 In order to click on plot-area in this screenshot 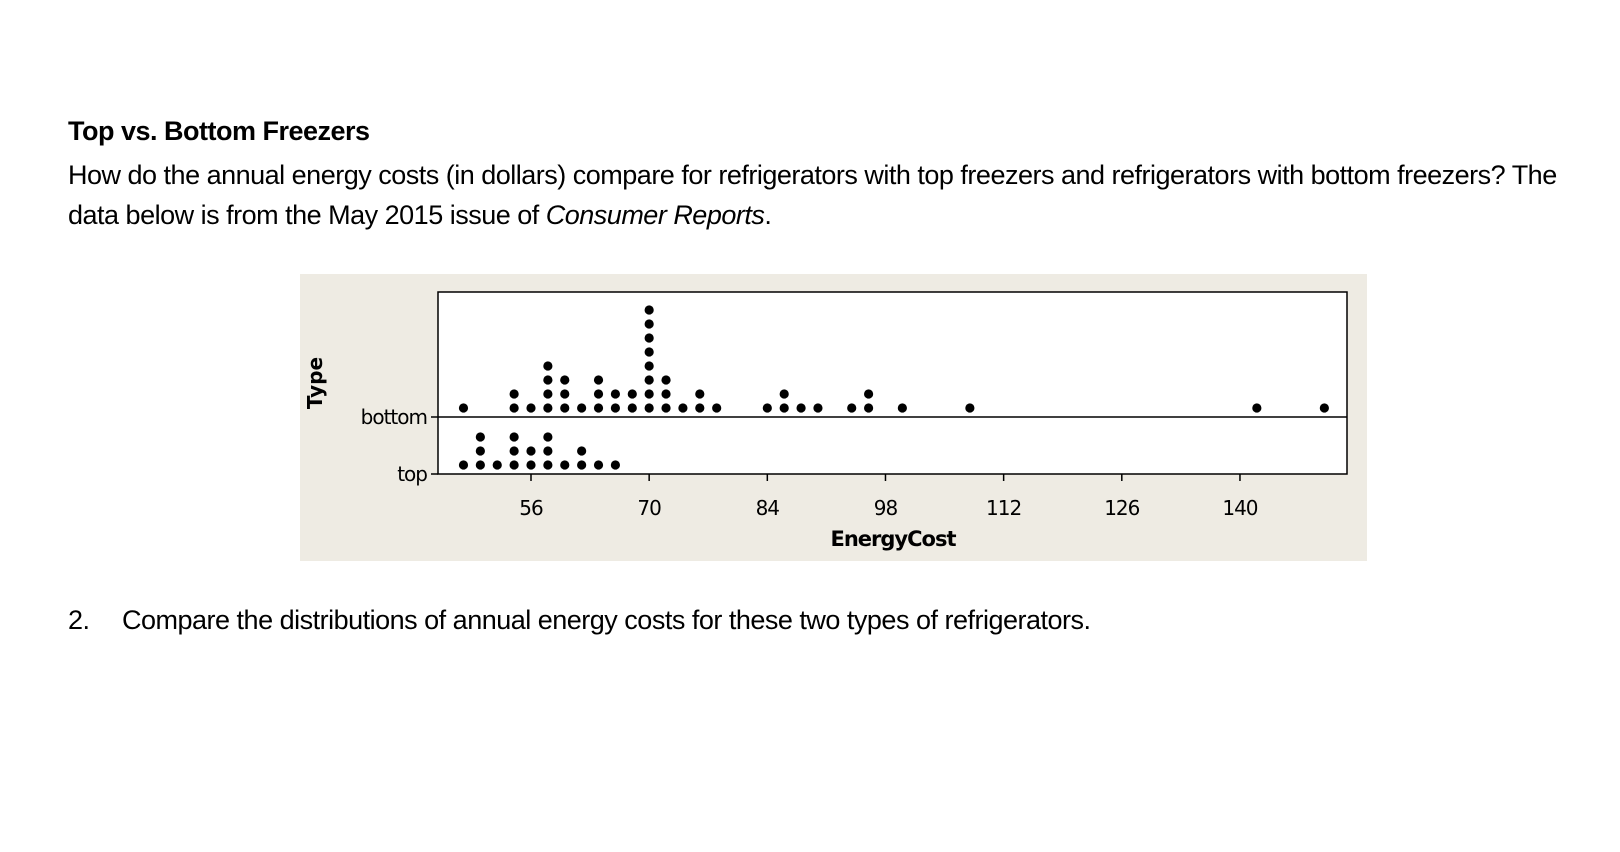, I will do `click(892, 383)`.